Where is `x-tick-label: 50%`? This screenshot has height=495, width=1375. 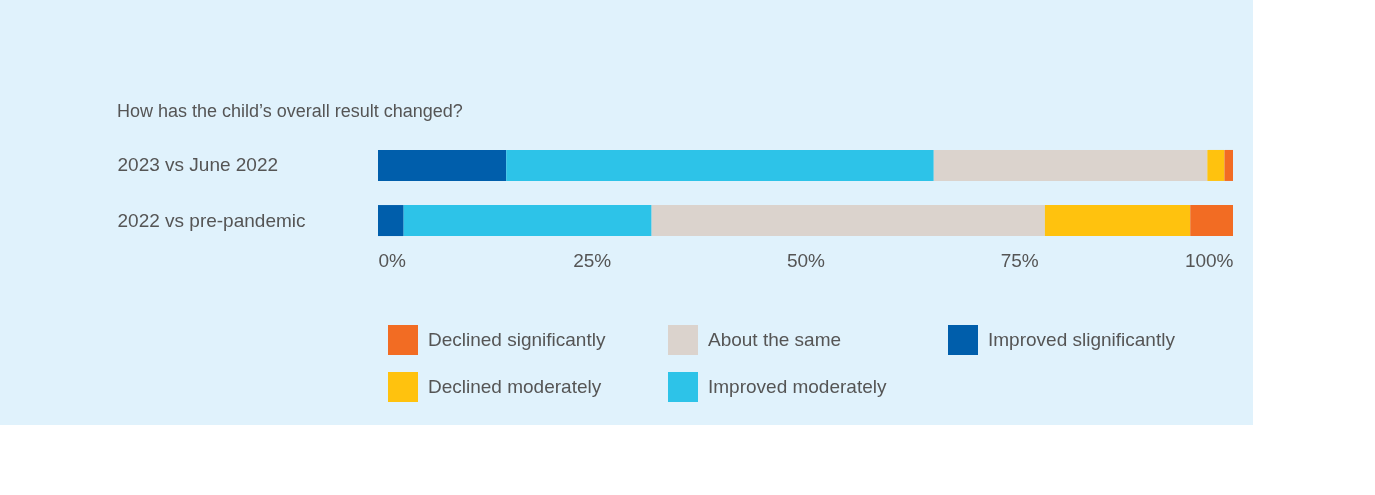
x-tick-label: 50% is located at coordinates (806, 260).